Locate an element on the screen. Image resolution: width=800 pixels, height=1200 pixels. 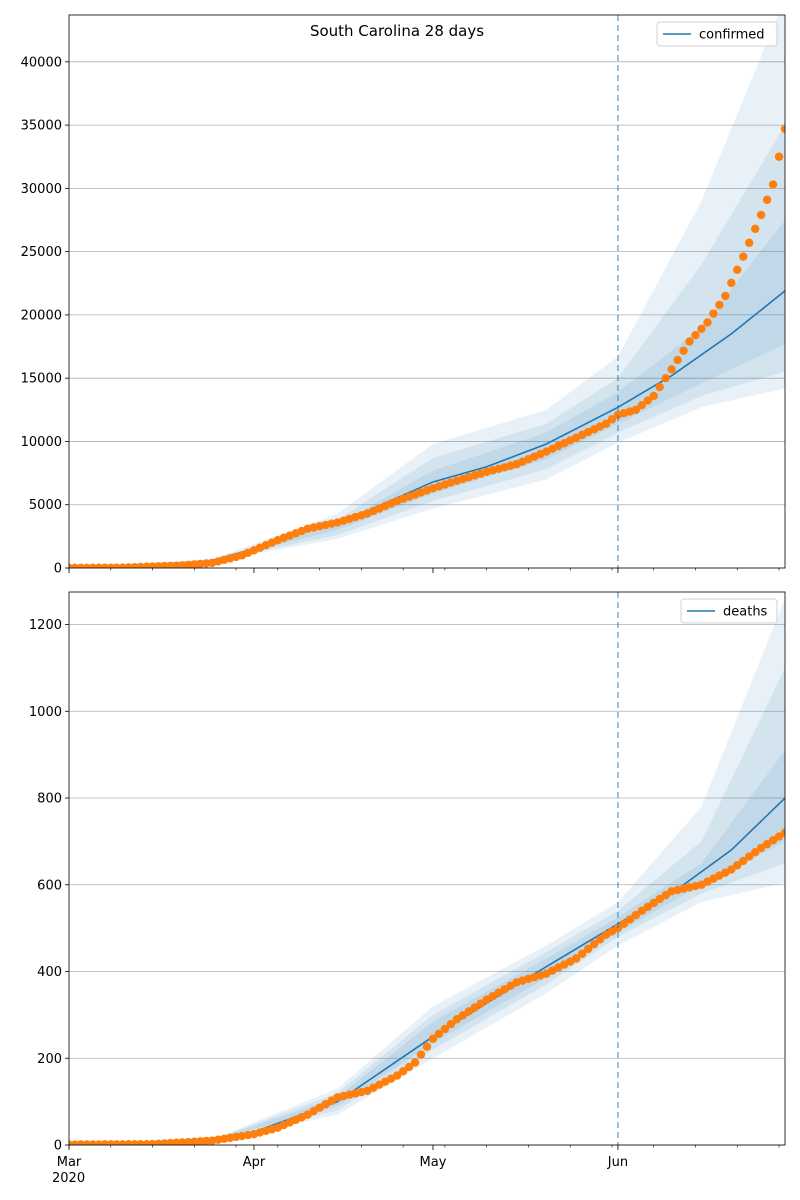
y-tick-label: 35000 is located at coordinates (41, 126).